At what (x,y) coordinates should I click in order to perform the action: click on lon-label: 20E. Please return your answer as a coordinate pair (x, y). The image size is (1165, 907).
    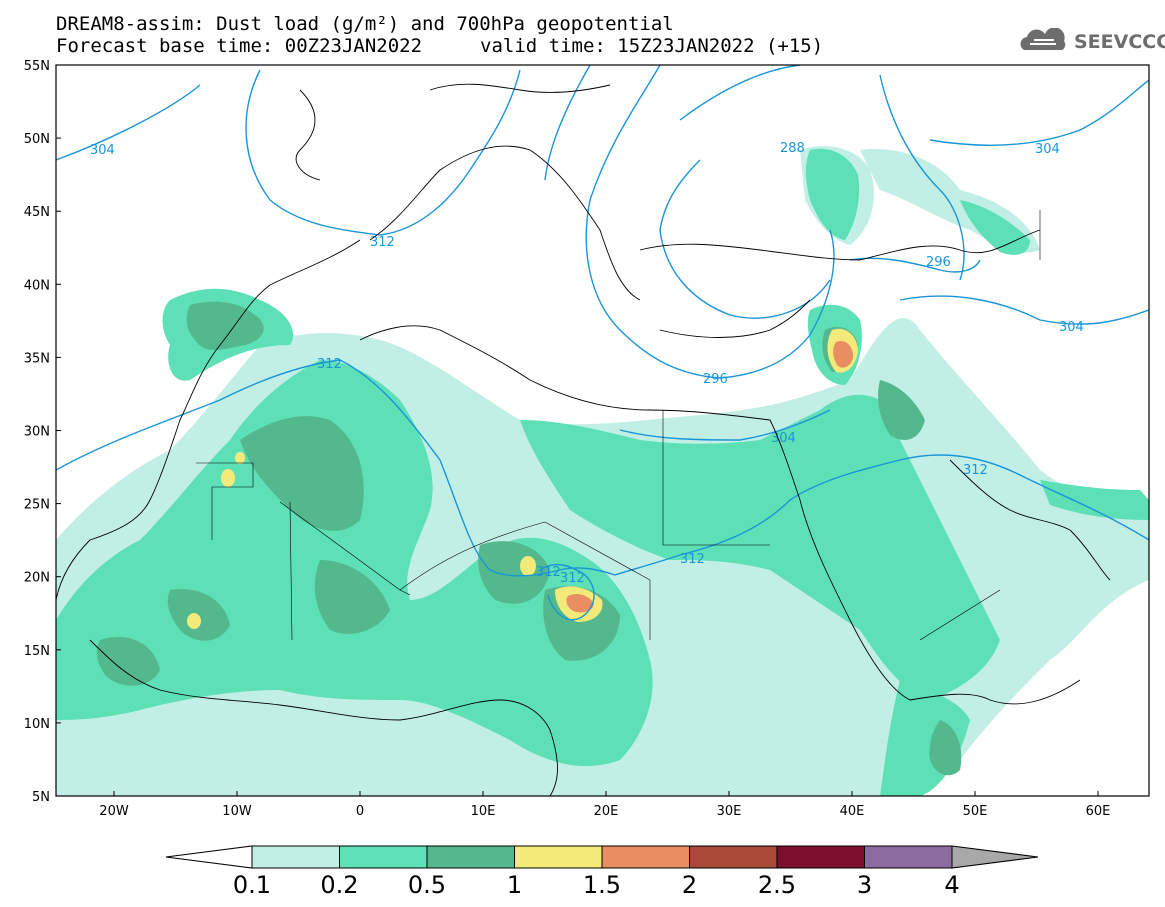
    Looking at the image, I should click on (606, 811).